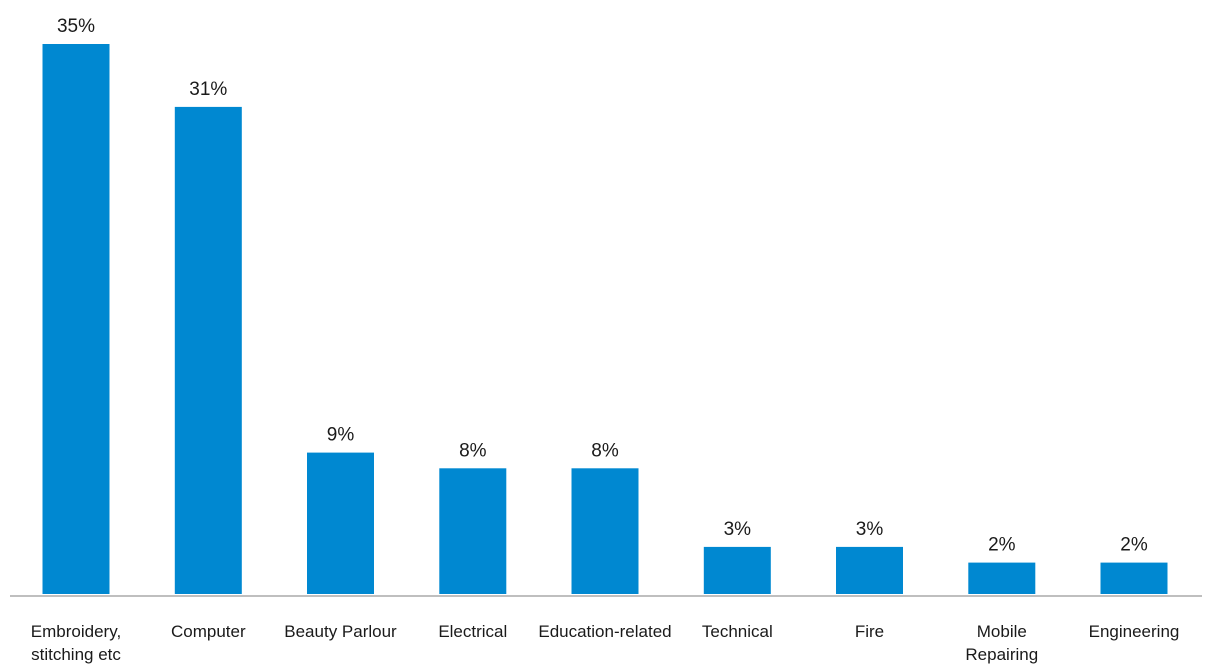 This screenshot has height=672, width=1205. What do you see at coordinates (76, 26) in the screenshot?
I see `data-label-0: 35%` at bounding box center [76, 26].